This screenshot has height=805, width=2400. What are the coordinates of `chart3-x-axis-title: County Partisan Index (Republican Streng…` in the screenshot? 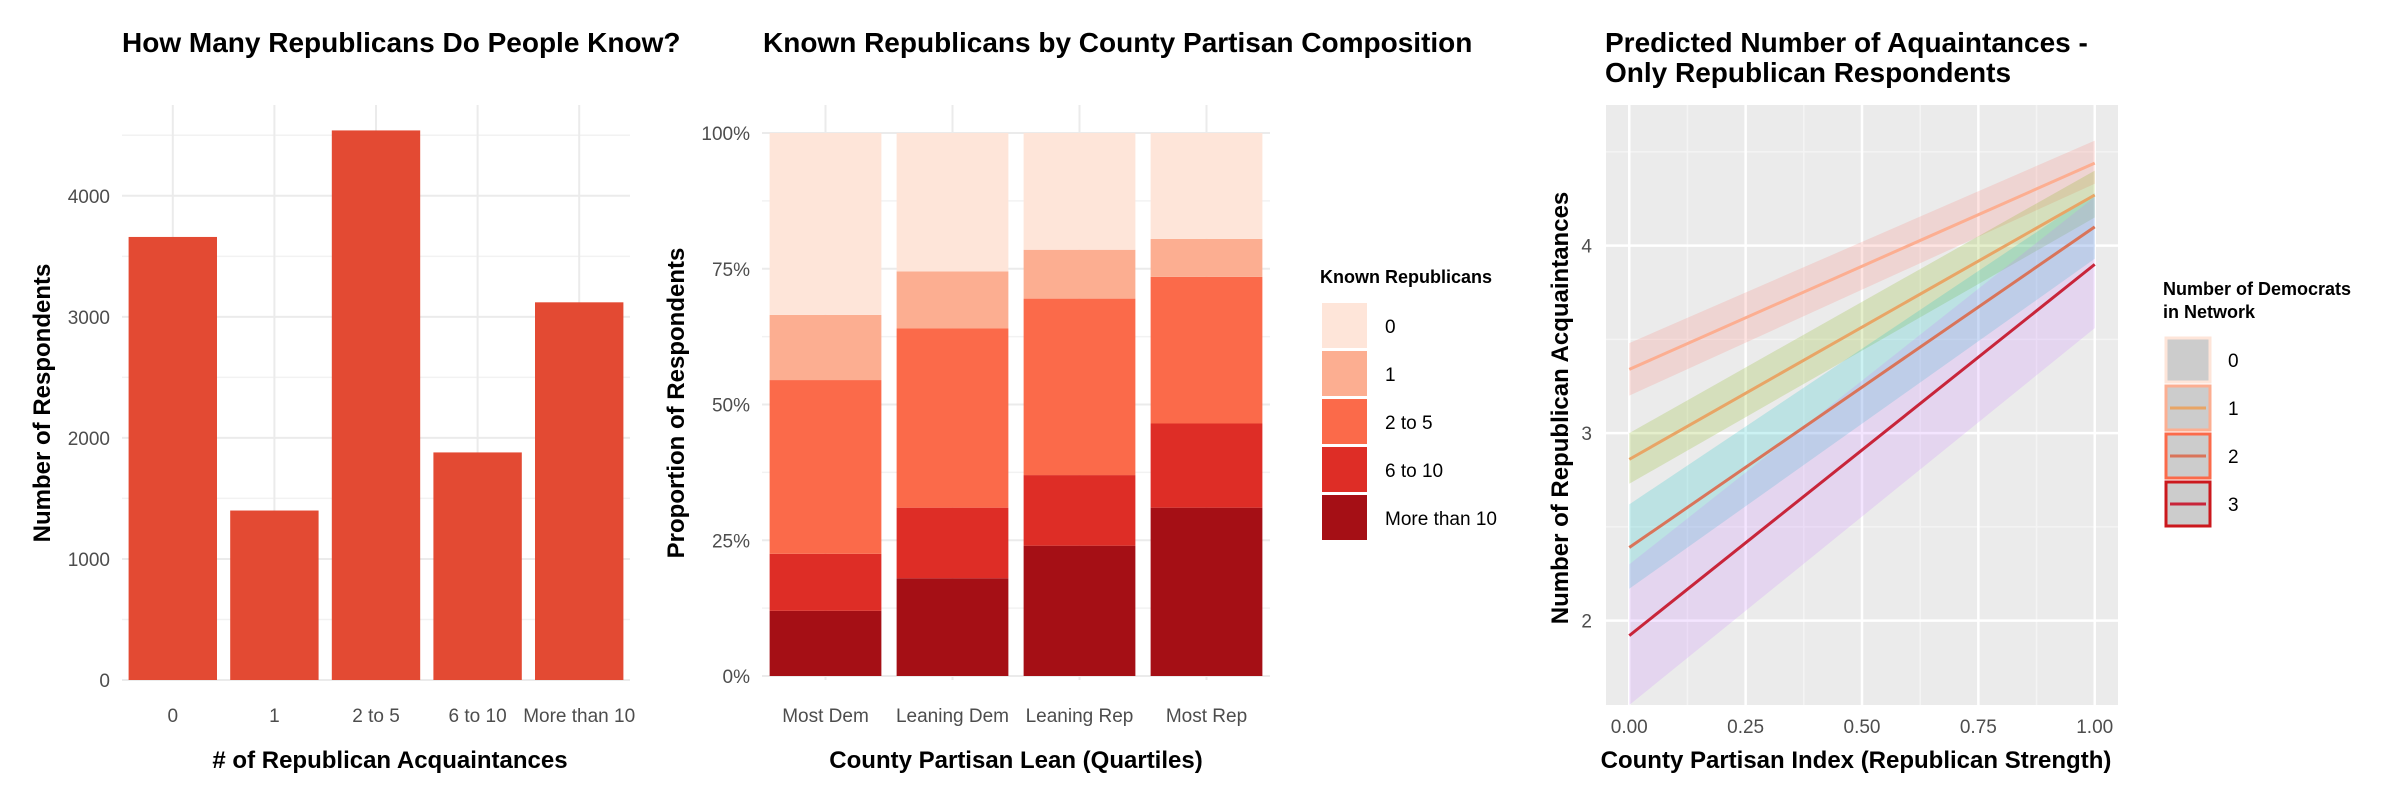 It's located at (1856, 760).